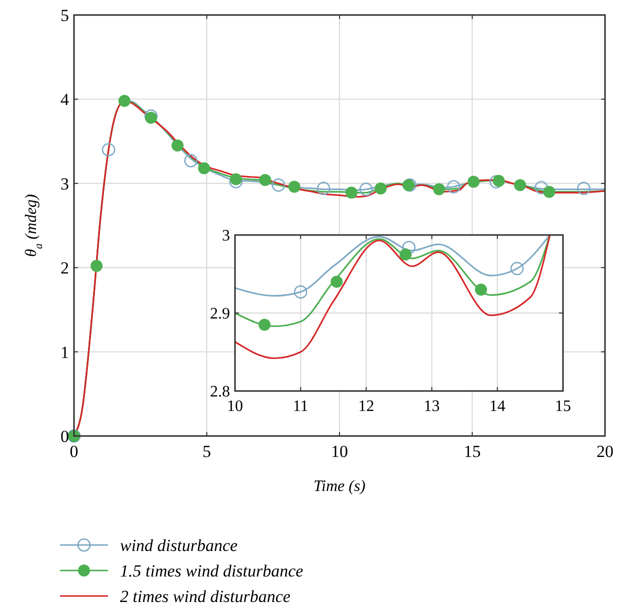  What do you see at coordinates (64, 15) in the screenshot?
I see `y-tick-label: 5` at bounding box center [64, 15].